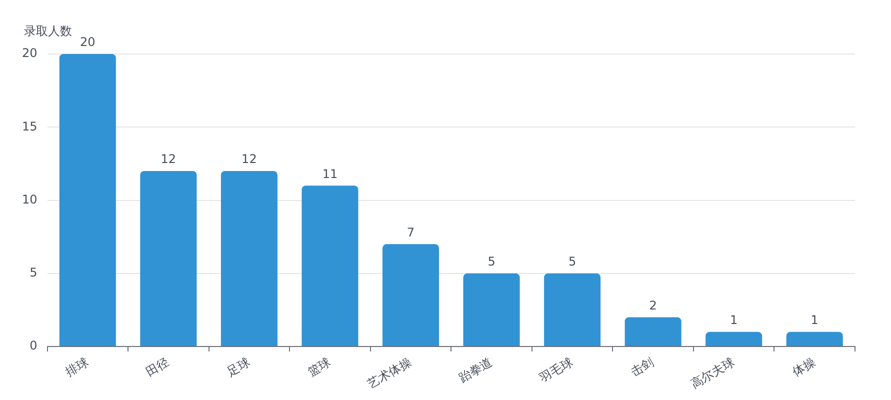 The image size is (891, 400). Describe the element at coordinates (88, 42) in the screenshot. I see `data-label: 20` at that location.